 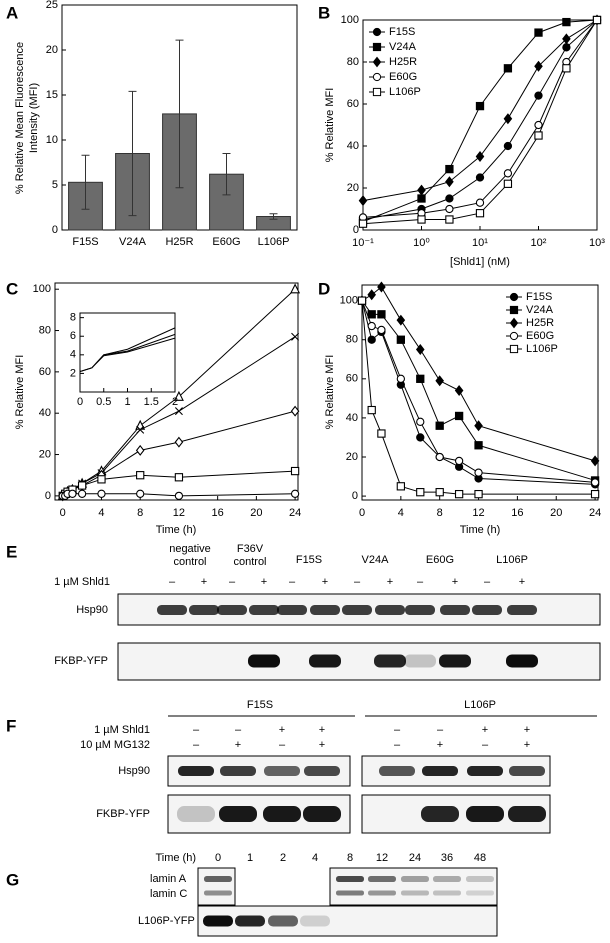 What do you see at coordinates (73, 318) in the screenshot?
I see `y-tick-label: 8` at bounding box center [73, 318].